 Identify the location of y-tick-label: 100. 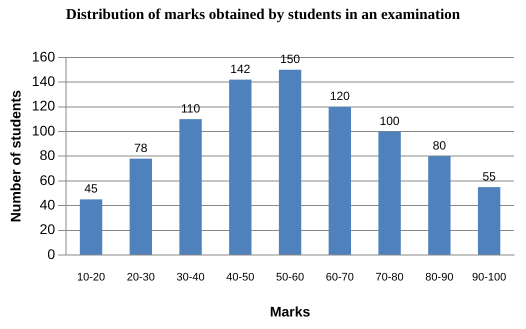
(44, 130).